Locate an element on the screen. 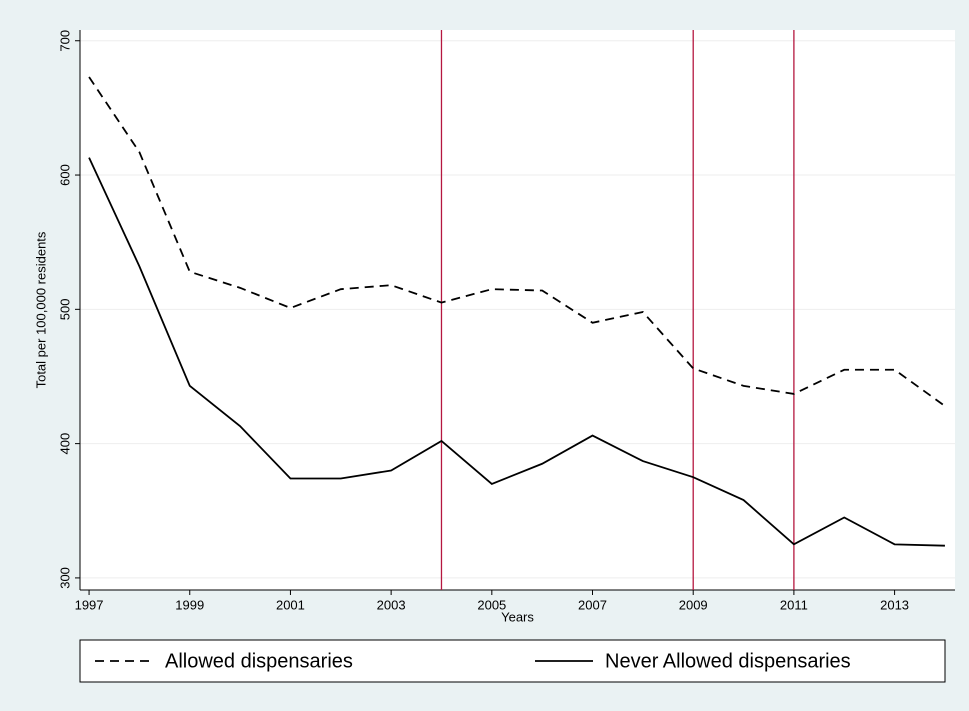 The height and width of the screenshot is (711, 969). y-tick-label: 400 is located at coordinates (64, 444).